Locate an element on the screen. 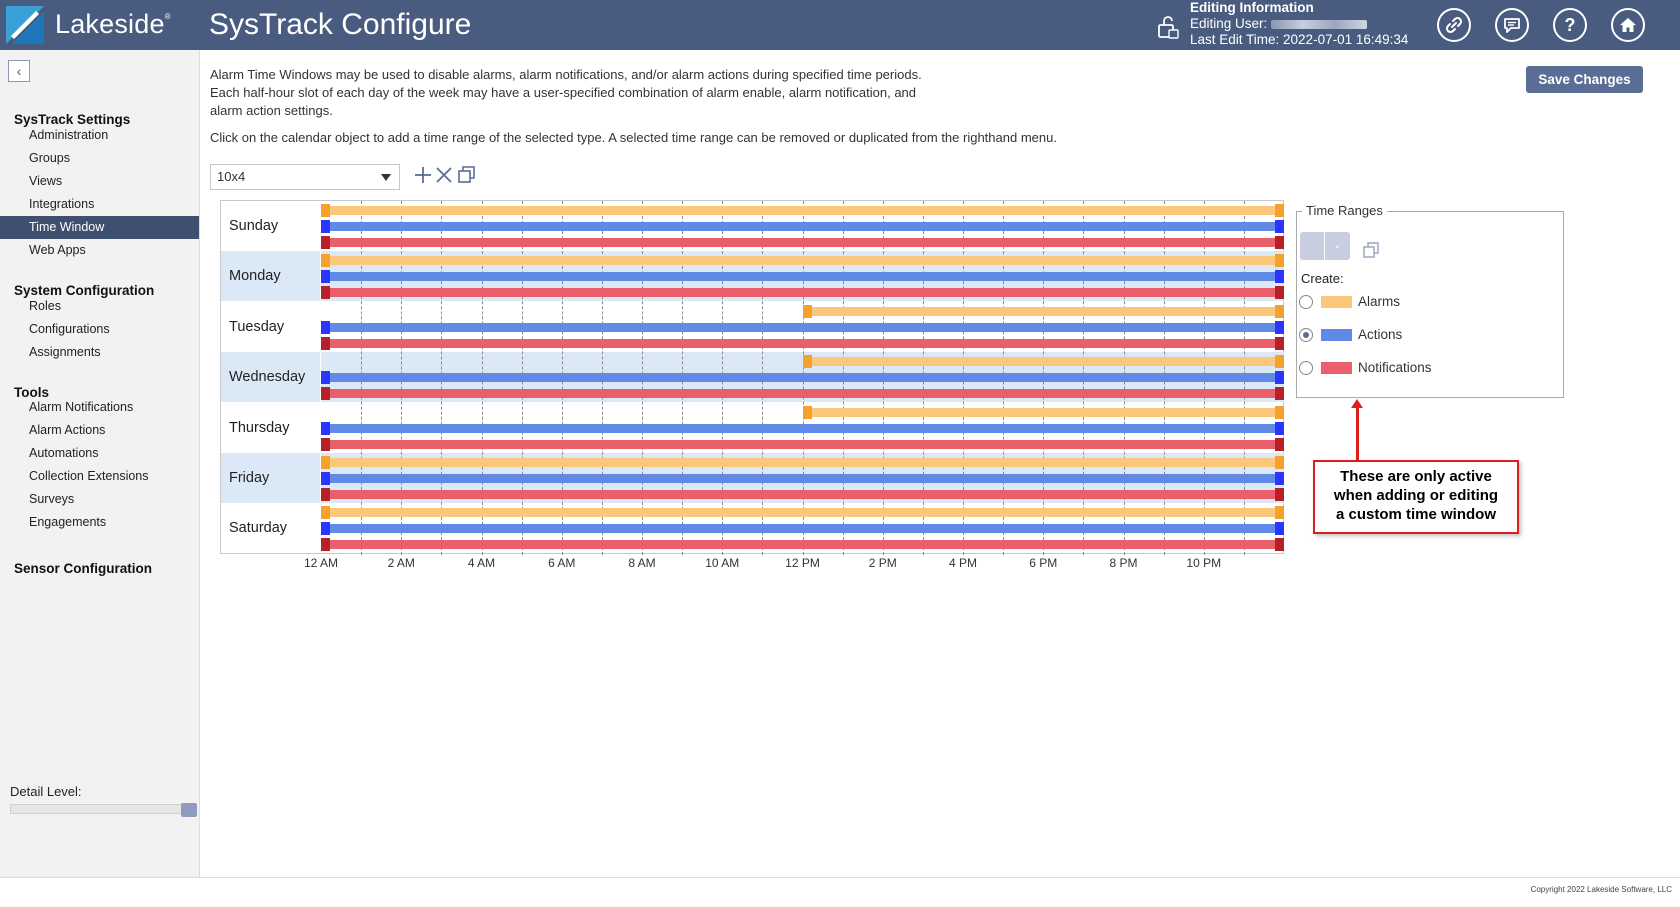  alarms-radio is located at coordinates (1306, 302).